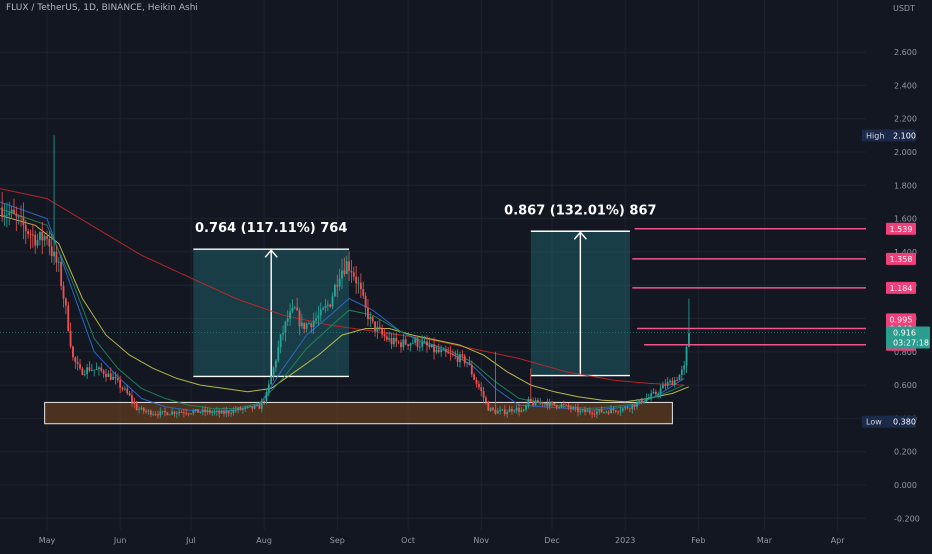  I want to click on resistance-label: 1.539, so click(901, 229).